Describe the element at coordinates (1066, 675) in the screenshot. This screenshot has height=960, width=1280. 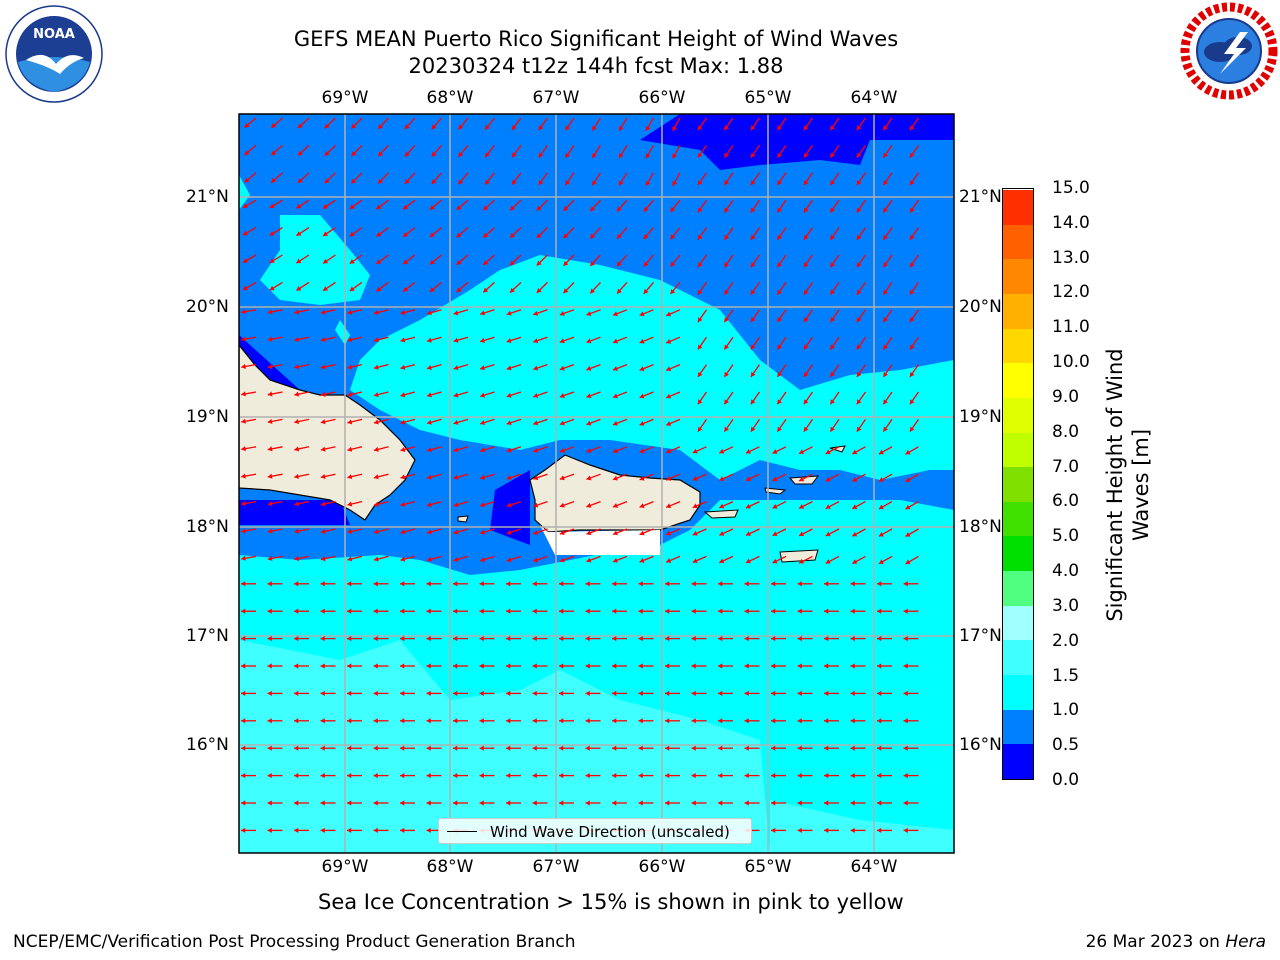
I see `colorbar-tick-label: 1.5` at that location.